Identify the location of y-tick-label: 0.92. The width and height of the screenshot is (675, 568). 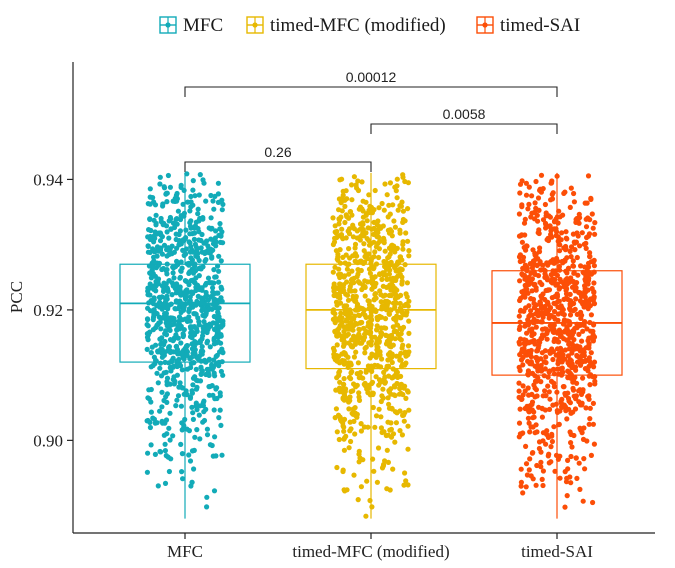
(48, 310).